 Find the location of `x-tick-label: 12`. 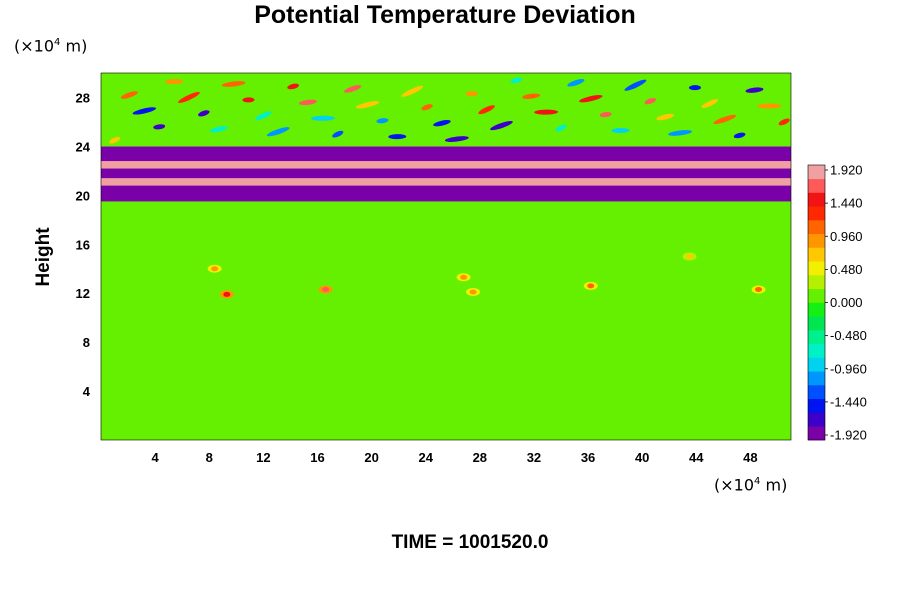

x-tick-label: 12 is located at coordinates (263, 457).